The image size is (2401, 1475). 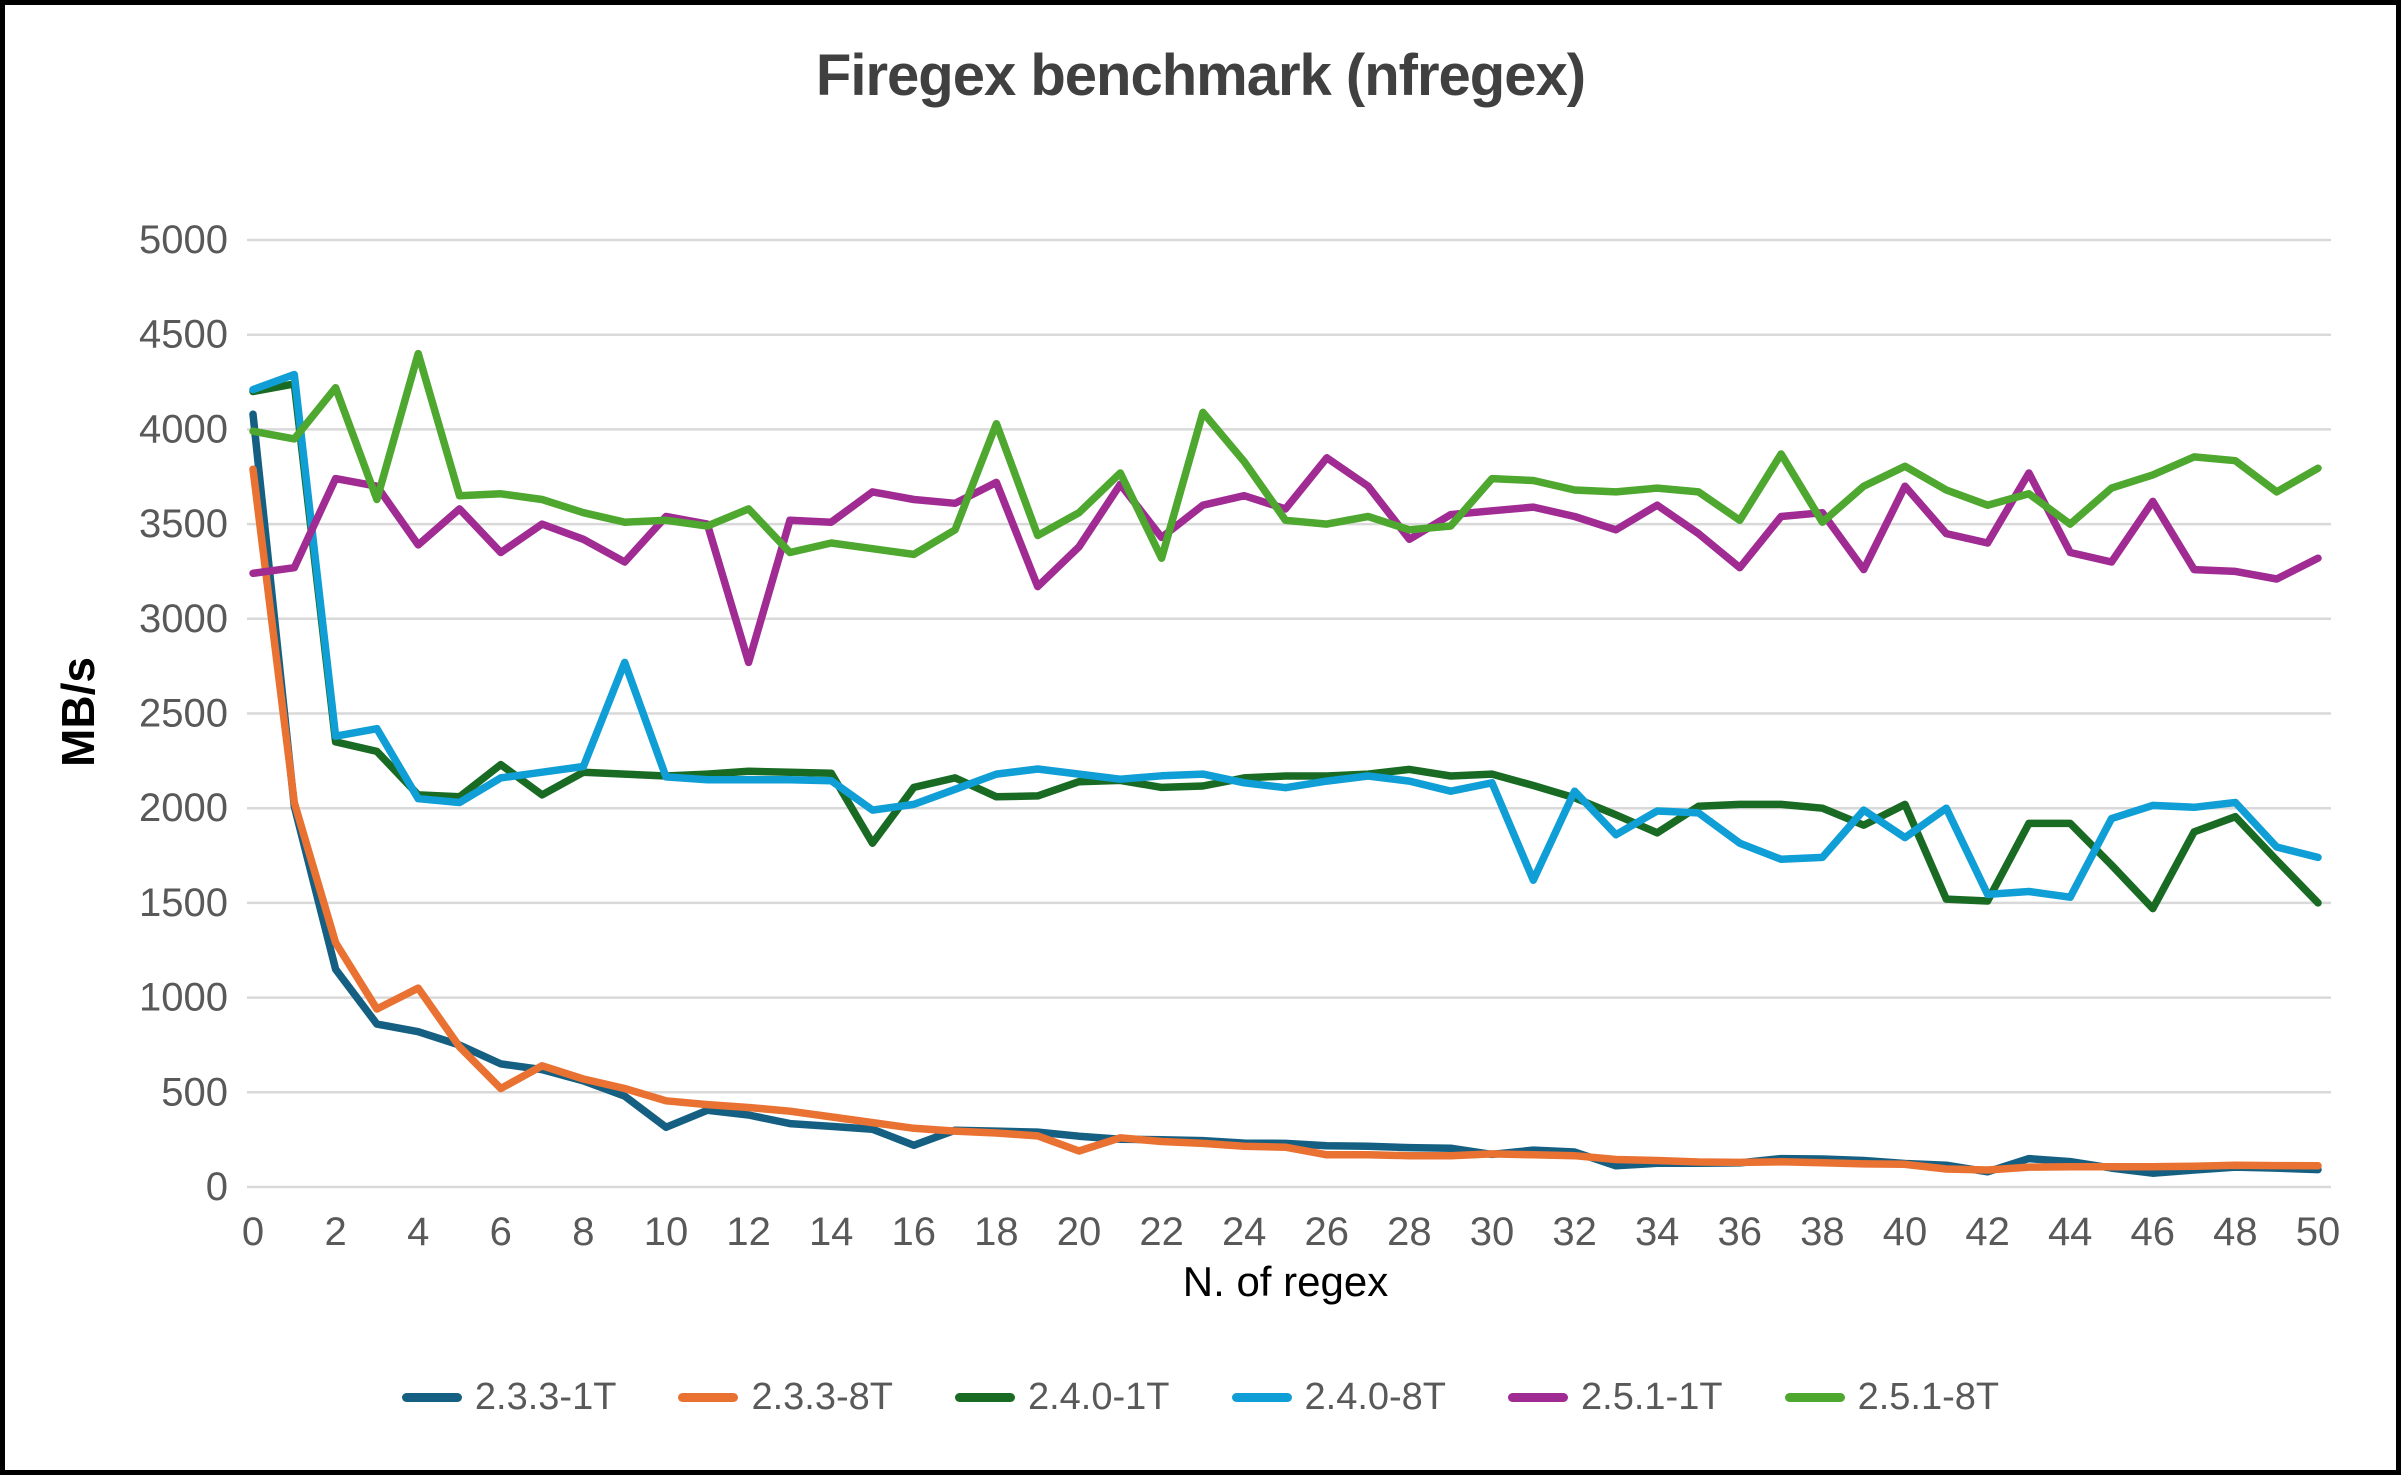 What do you see at coordinates (217, 1187) in the screenshot?
I see `y-tick-label: 0` at bounding box center [217, 1187].